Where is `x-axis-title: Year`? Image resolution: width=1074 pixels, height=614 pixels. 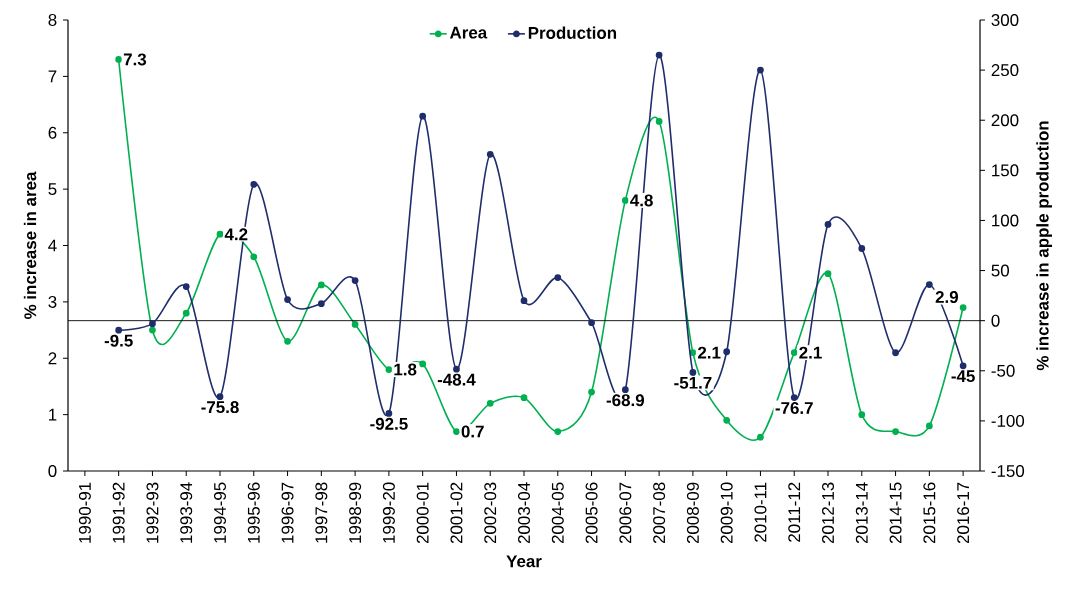
x-axis-title: Year is located at coordinates (524, 561).